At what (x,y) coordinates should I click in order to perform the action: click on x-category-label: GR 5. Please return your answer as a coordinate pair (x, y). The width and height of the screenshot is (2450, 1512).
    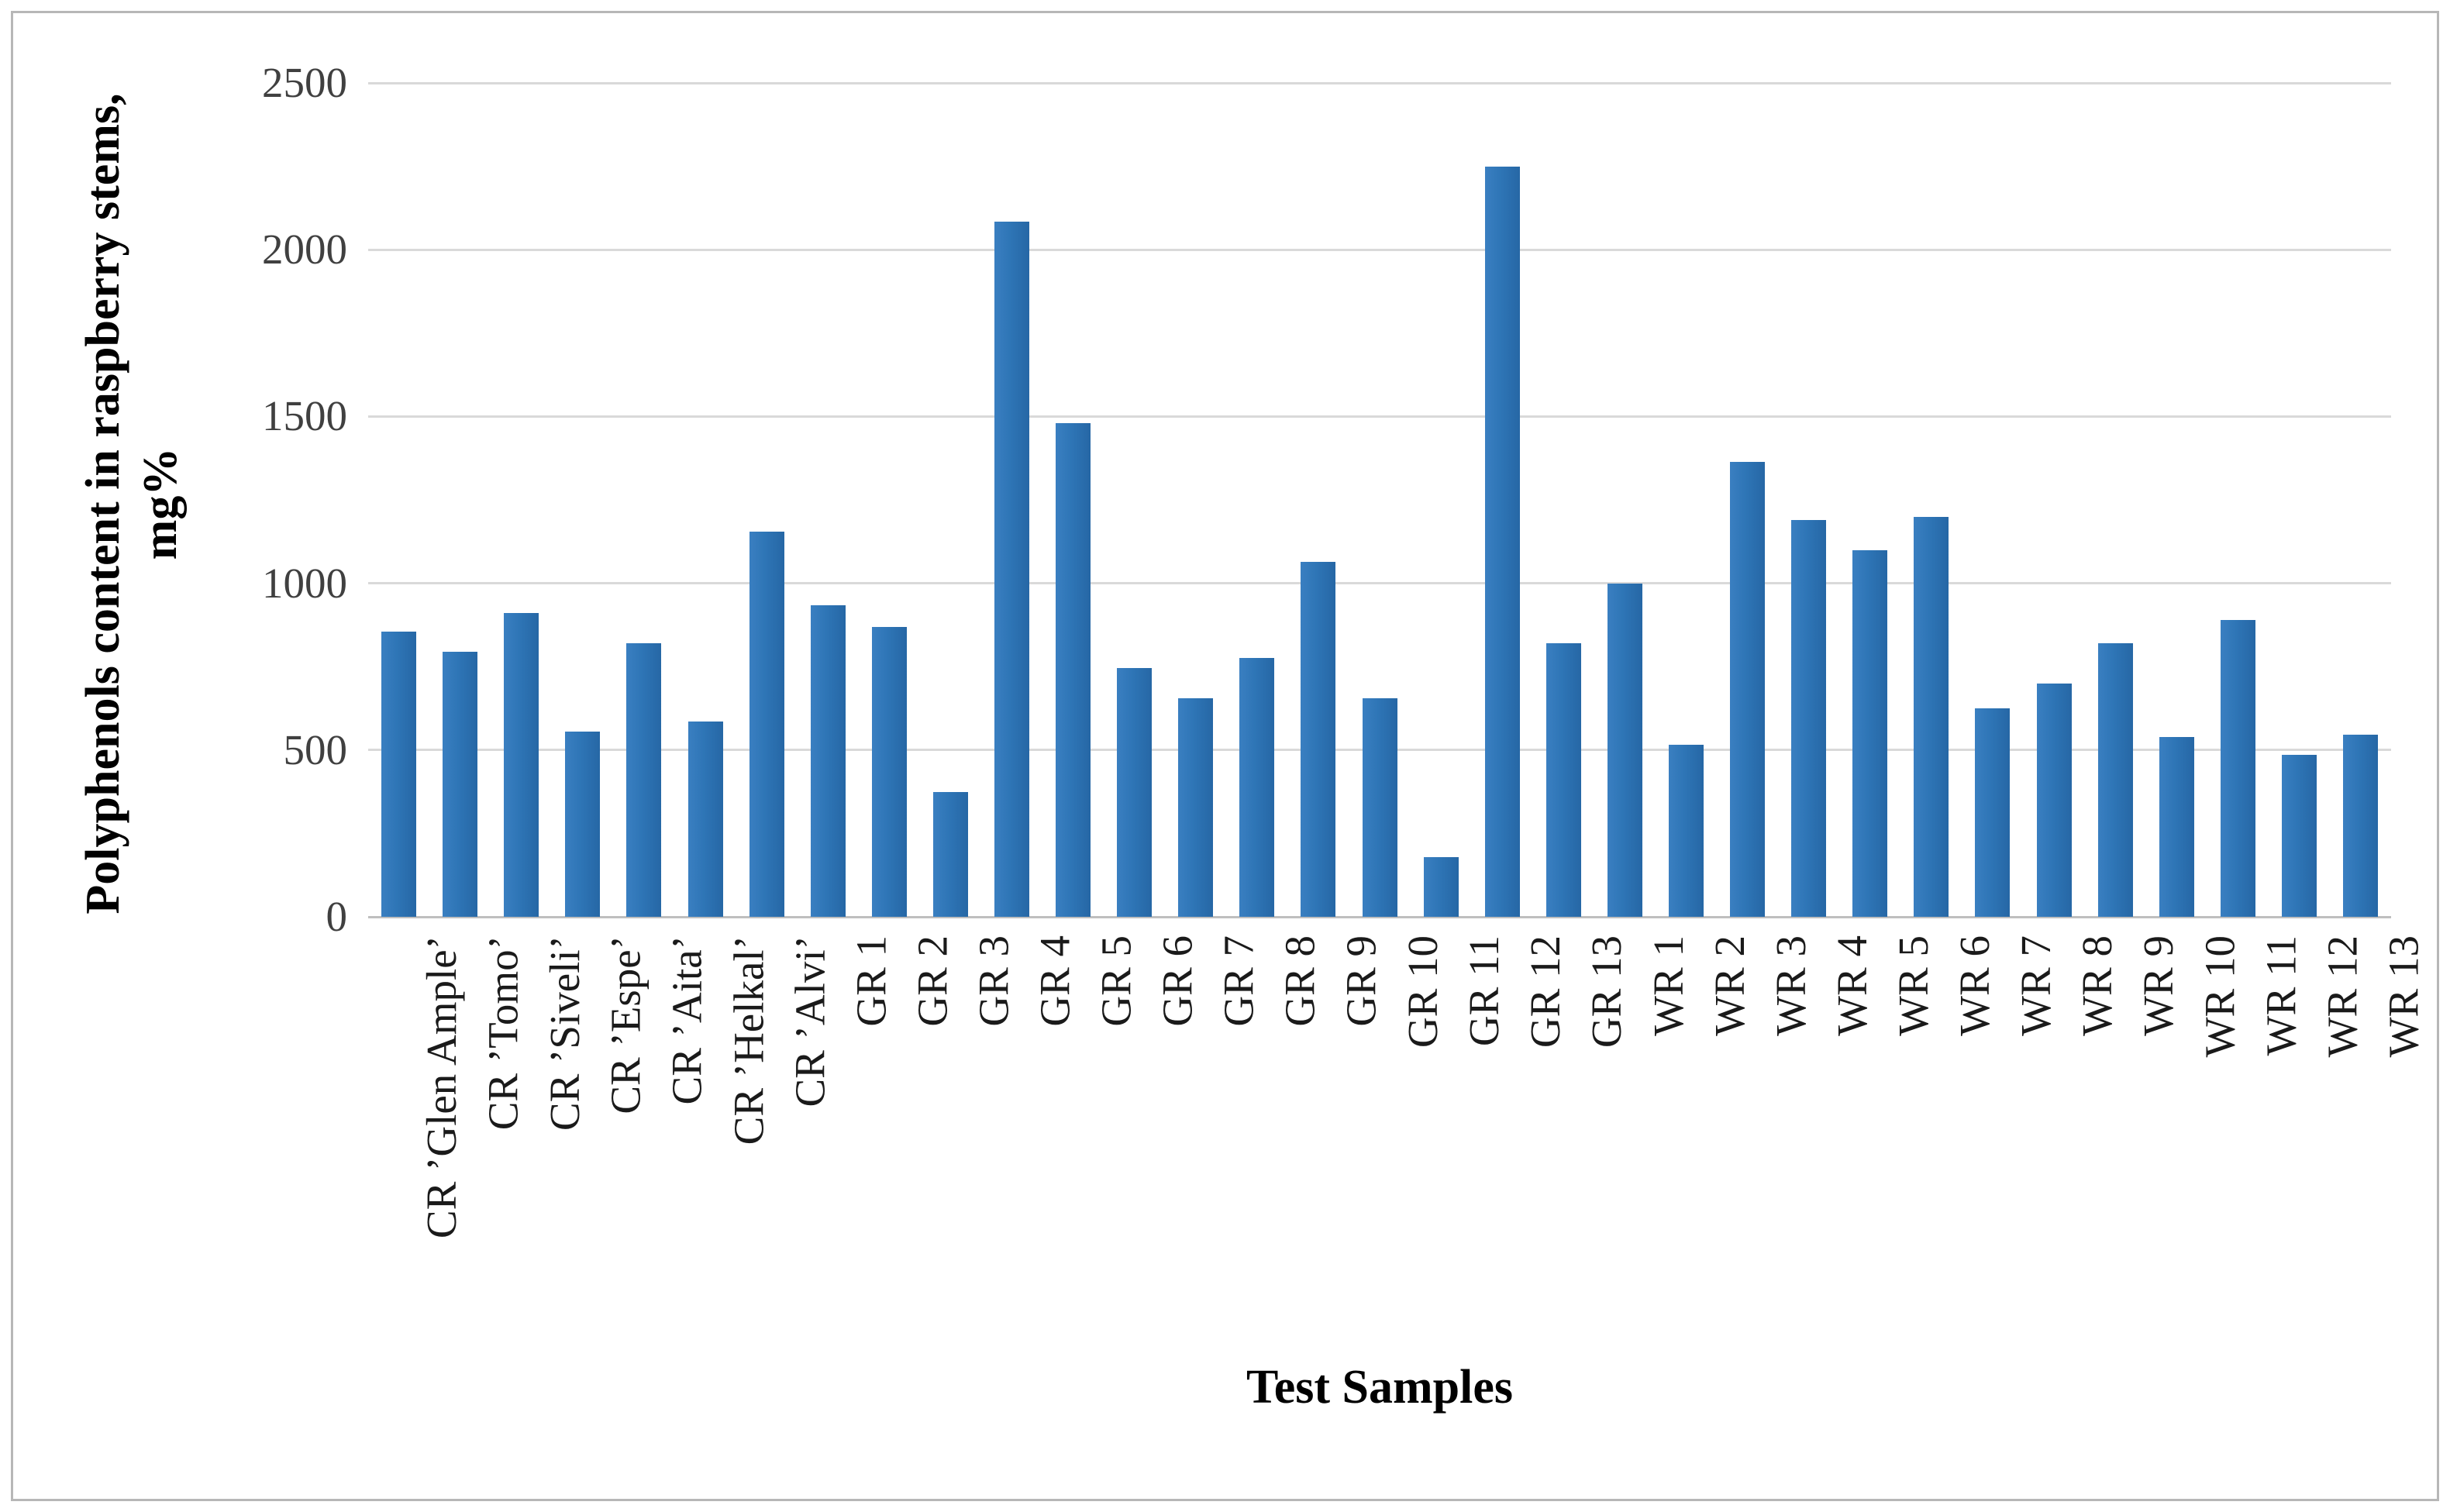
    Looking at the image, I should click on (1116, 981).